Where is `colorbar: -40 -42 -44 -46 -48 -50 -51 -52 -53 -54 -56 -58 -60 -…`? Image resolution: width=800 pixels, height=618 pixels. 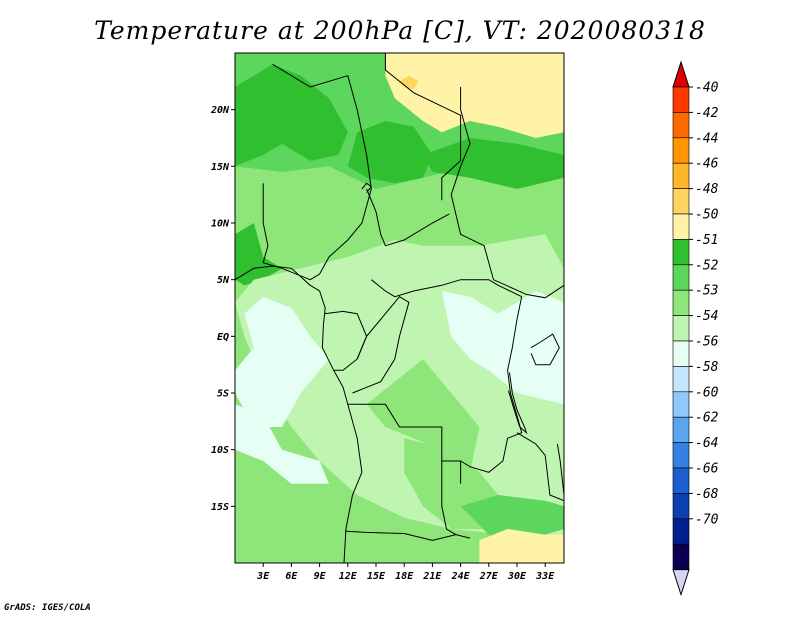
colorbar: -40 -42 -44 -46 -48 -50 -51 -52 -53 -54 -56 -58 -60 -… is located at coordinates (695, 328).